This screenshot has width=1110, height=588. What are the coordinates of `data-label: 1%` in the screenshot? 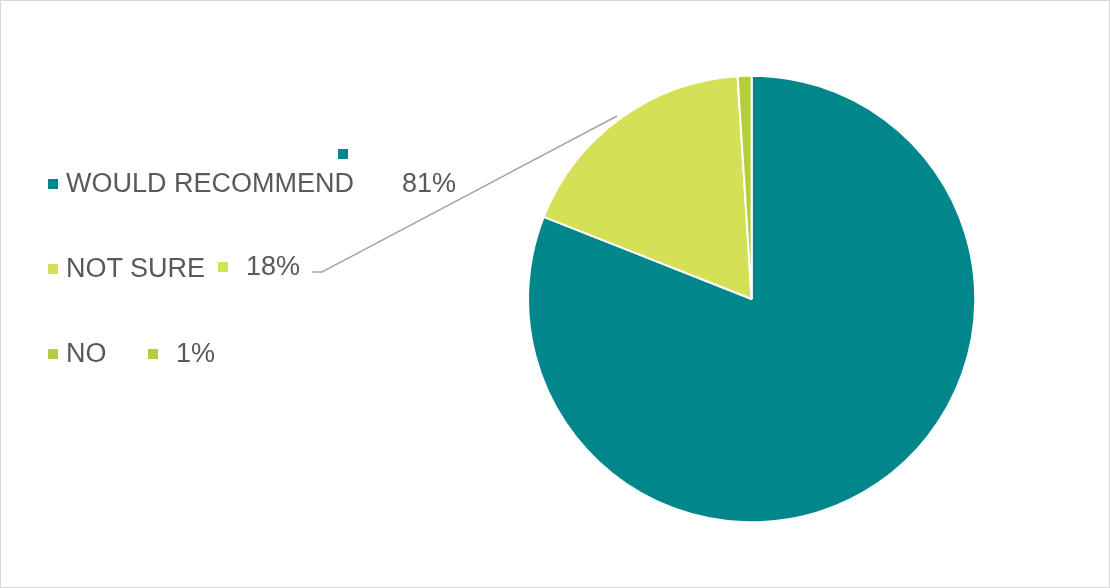 It's located at (196, 353).